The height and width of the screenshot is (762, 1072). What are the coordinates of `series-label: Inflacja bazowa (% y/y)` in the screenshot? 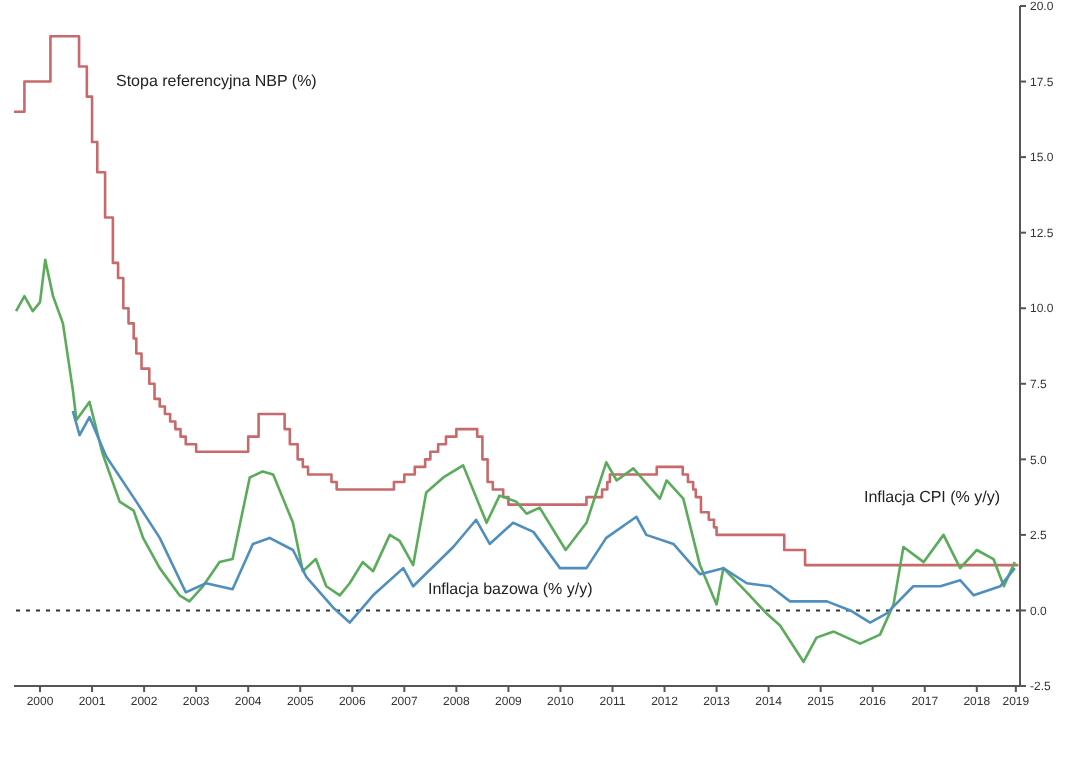 It's located at (510, 589).